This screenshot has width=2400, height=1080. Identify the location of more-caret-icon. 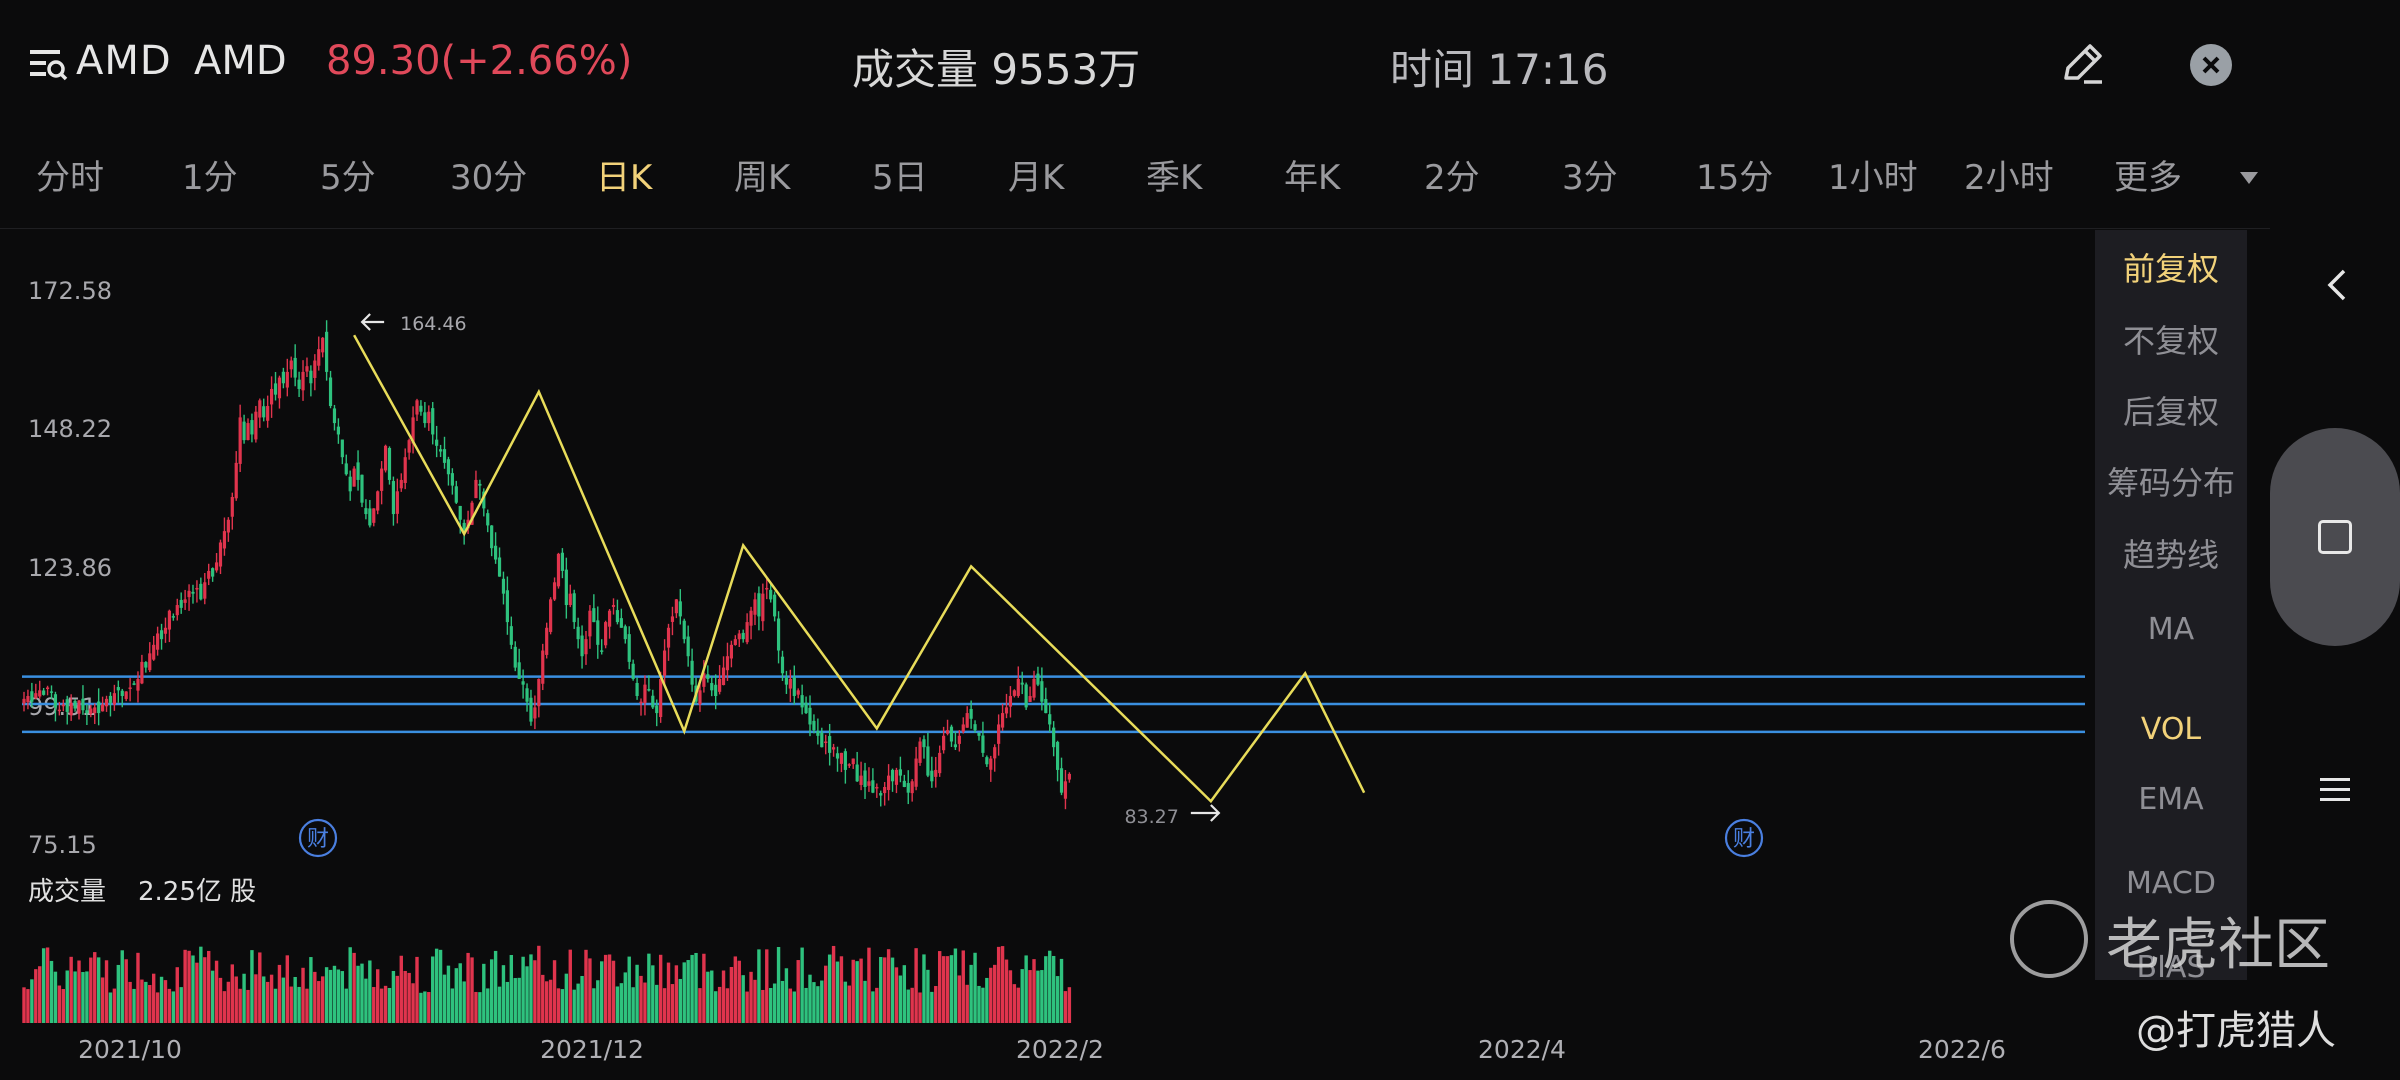
(2249, 178).